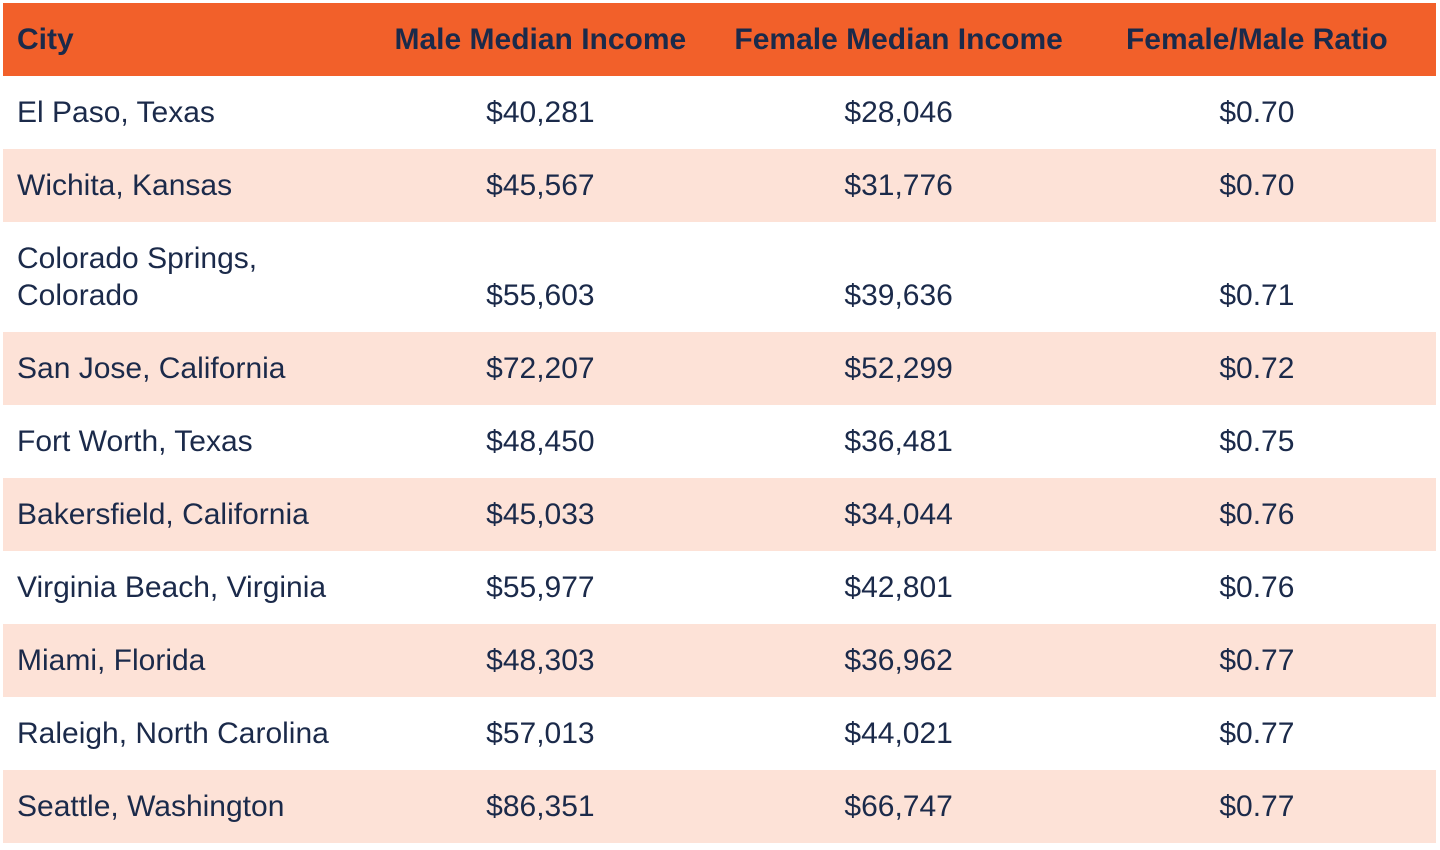 Image resolution: width=1440 pixels, height=850 pixels. What do you see at coordinates (116, 112) in the screenshot?
I see `cell-city: El Paso, Texas` at bounding box center [116, 112].